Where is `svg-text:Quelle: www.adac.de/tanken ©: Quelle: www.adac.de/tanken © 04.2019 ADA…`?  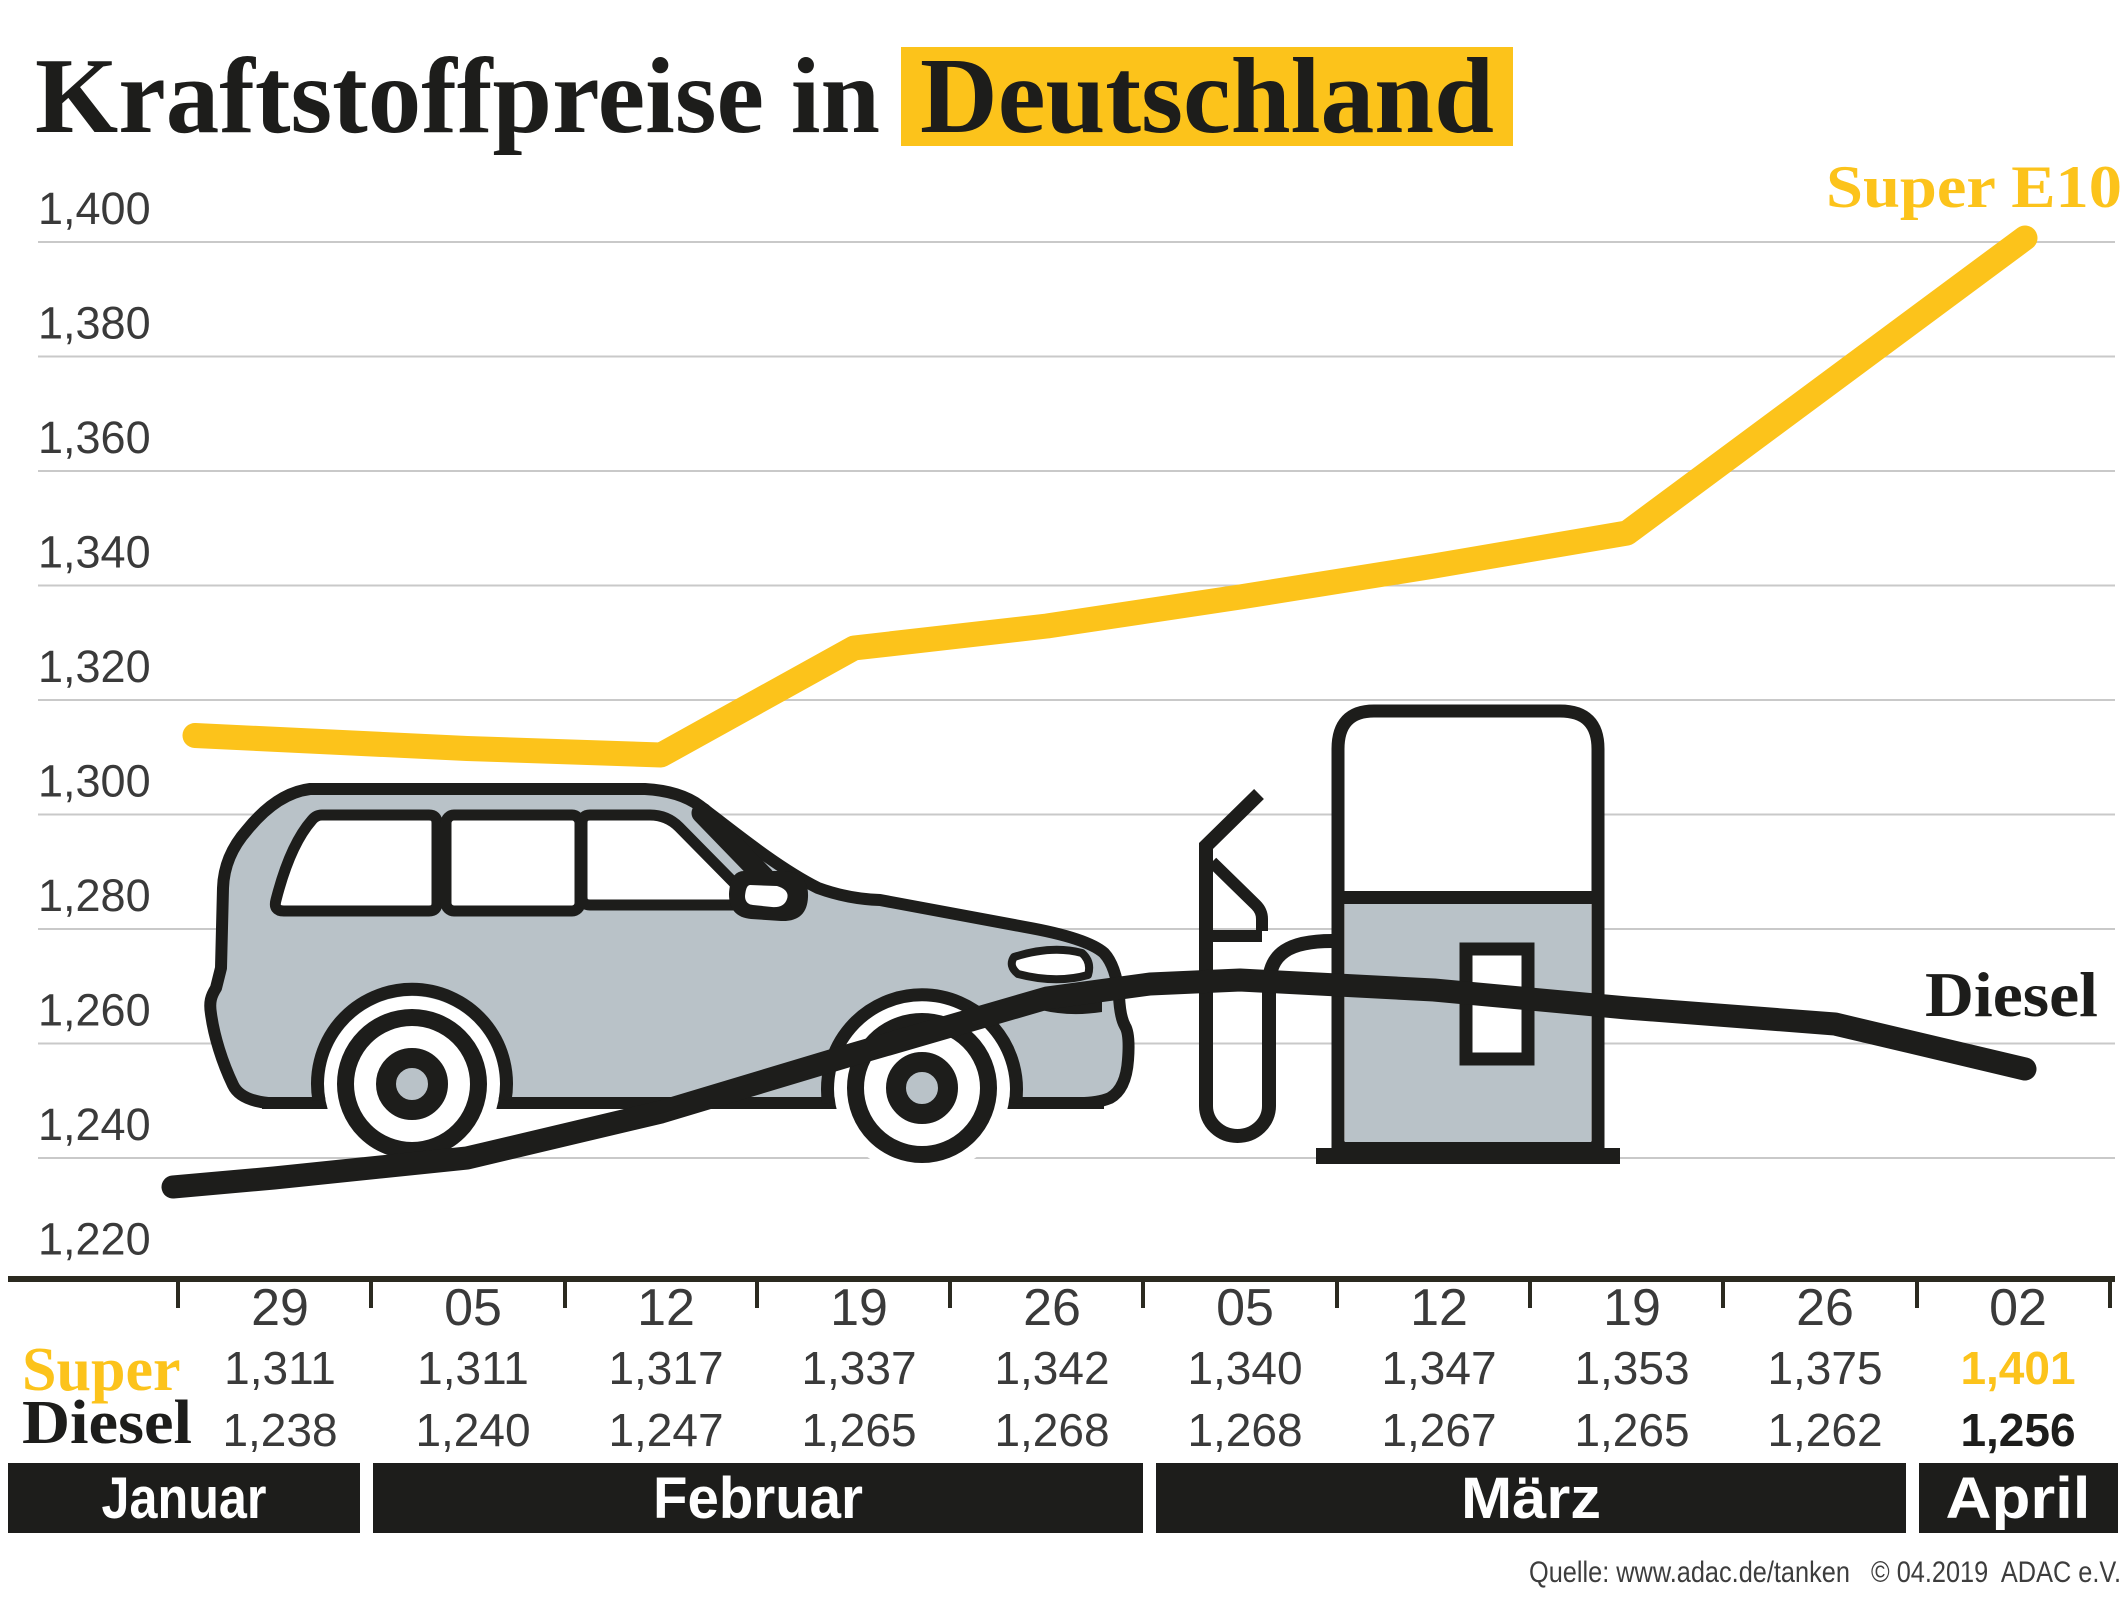 svg-text:Quelle: www.adac.de/tanken ©: Quelle: www.adac.de/tanken © 04.2019 ADA… is located at coordinates (1825, 1572).